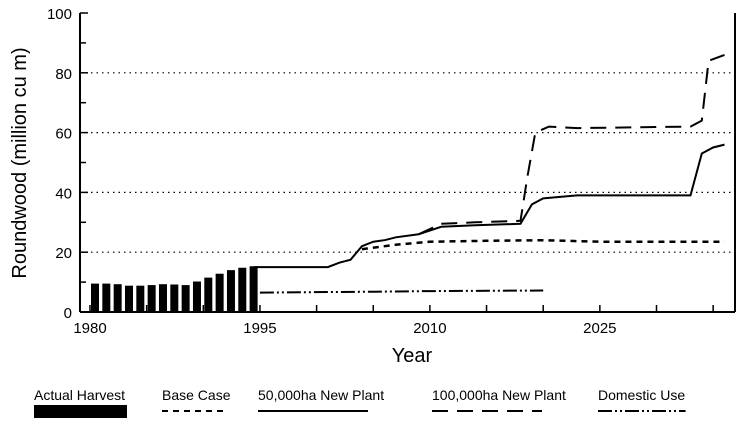 Image resolution: width=750 pixels, height=425 pixels. Describe the element at coordinates (196, 395) in the screenshot. I see `legend-label: Base Case` at that location.